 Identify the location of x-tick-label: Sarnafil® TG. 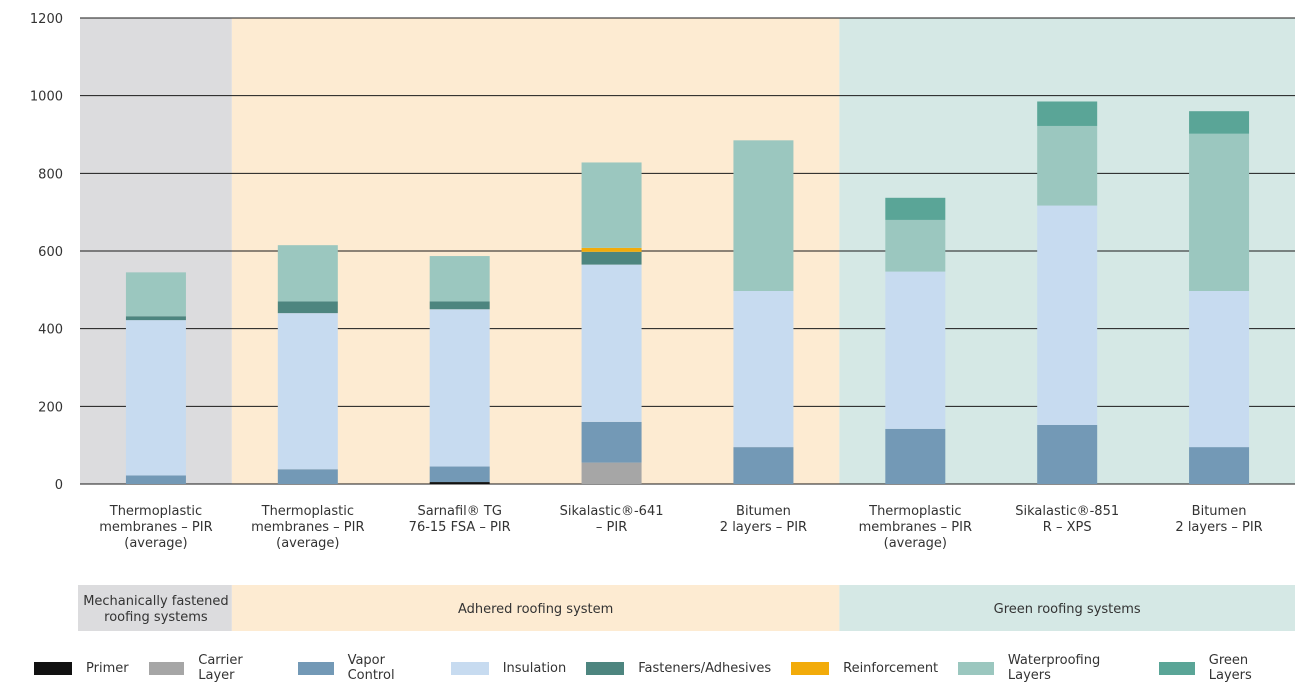
(459, 511).